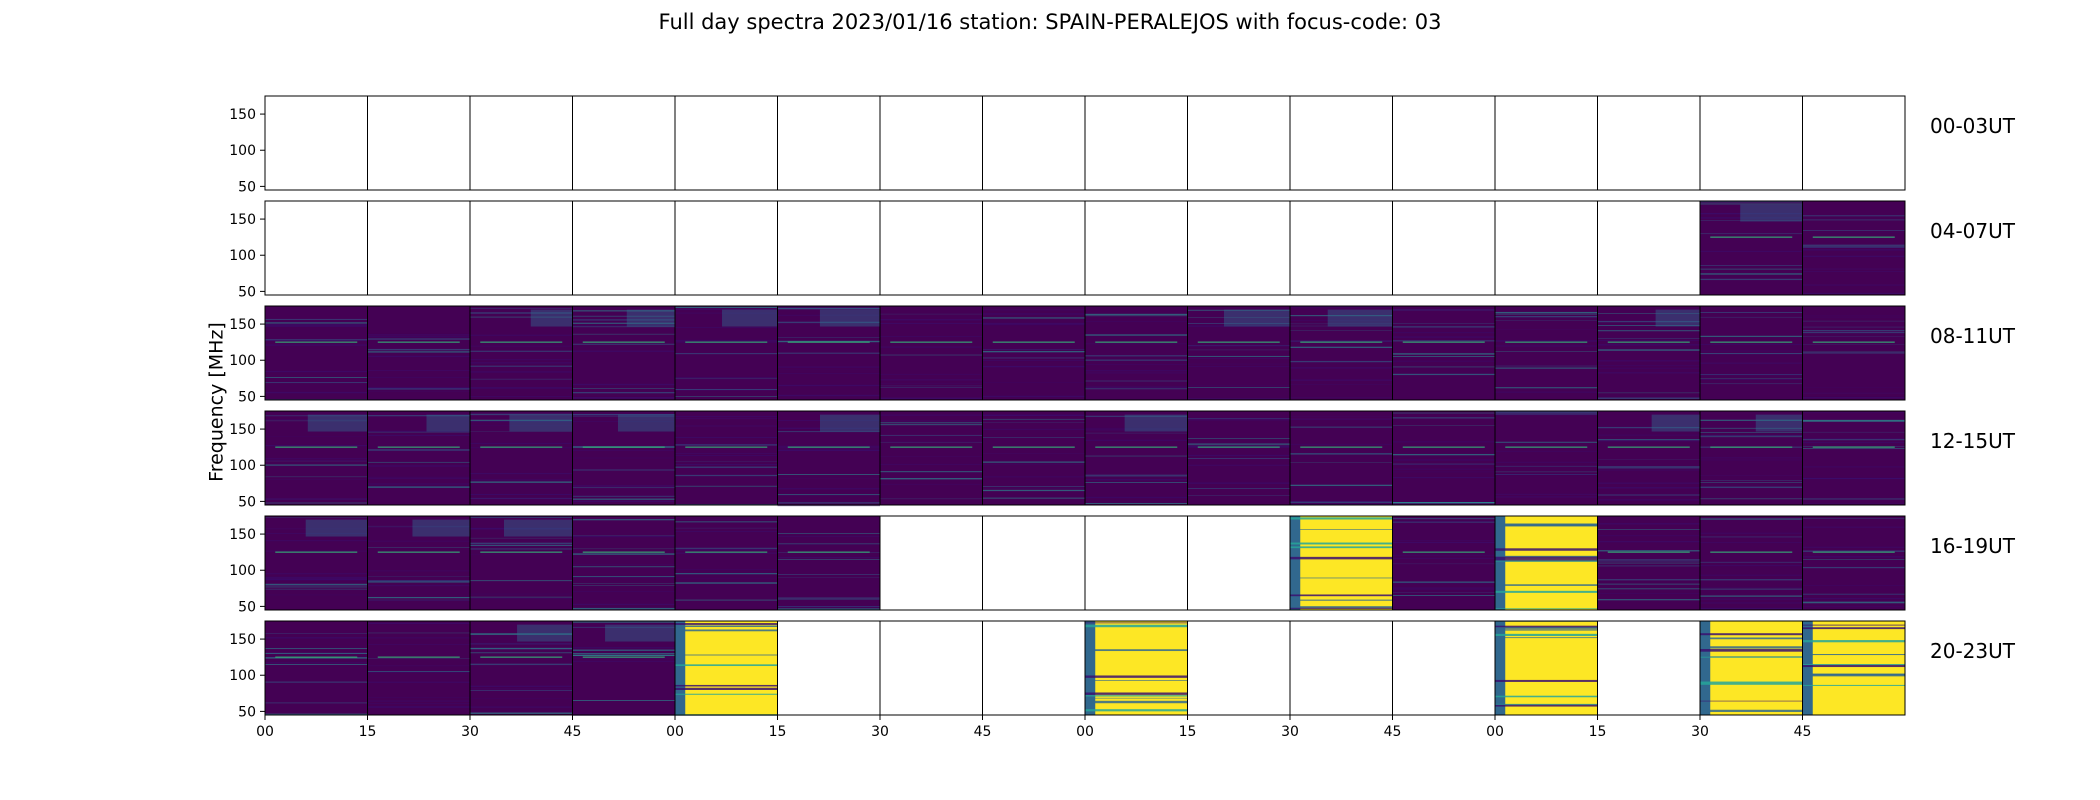 Image resolution: width=2100 pixels, height=800 pixels. Describe the element at coordinates (1290, 732) in the screenshot. I see `x-tick-label: 30` at that location.